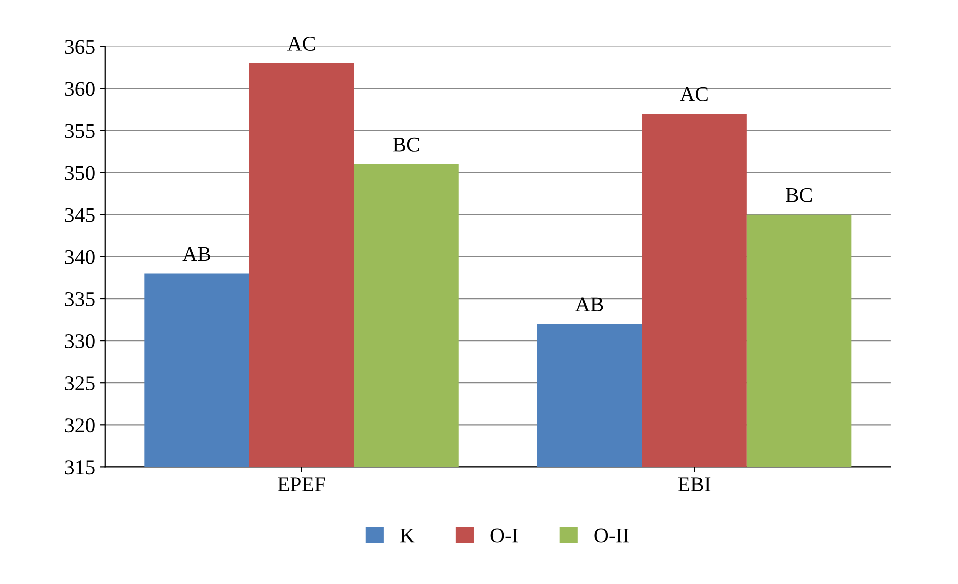  I want to click on y-tick-label: 340, so click(80, 257).